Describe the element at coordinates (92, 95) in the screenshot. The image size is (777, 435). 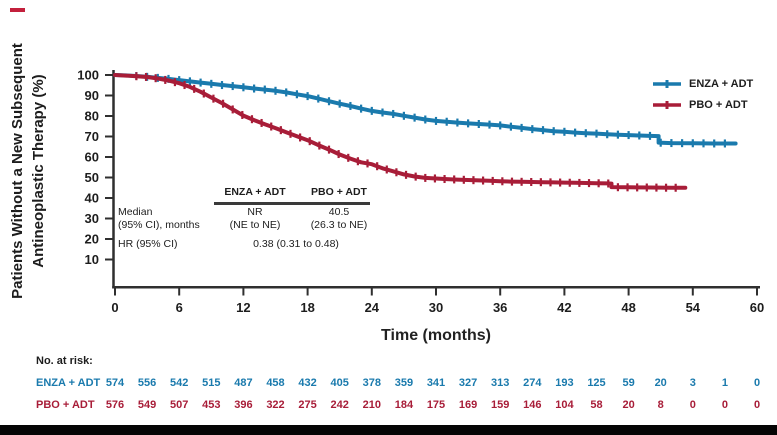
I see `y-tick-label: 90` at that location.